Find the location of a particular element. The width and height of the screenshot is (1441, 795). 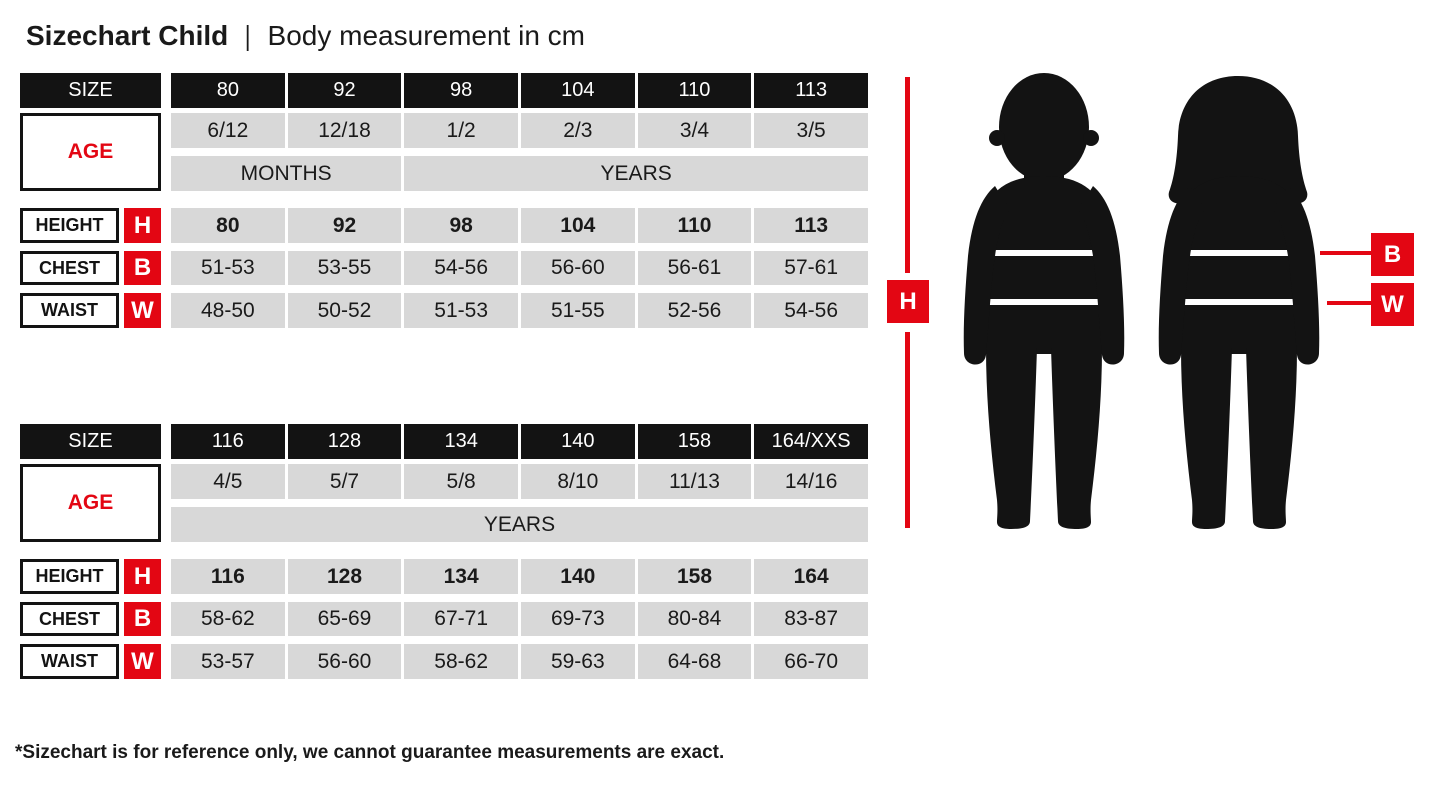

chest-cell: 80-84 is located at coordinates (694, 619).